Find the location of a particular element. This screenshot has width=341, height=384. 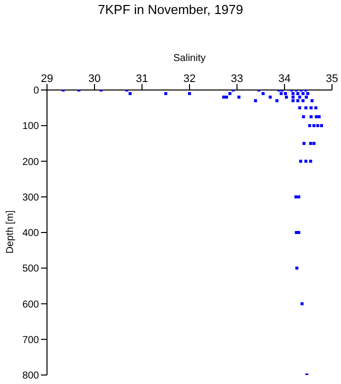

x-tick-label: 34 is located at coordinates (284, 79).